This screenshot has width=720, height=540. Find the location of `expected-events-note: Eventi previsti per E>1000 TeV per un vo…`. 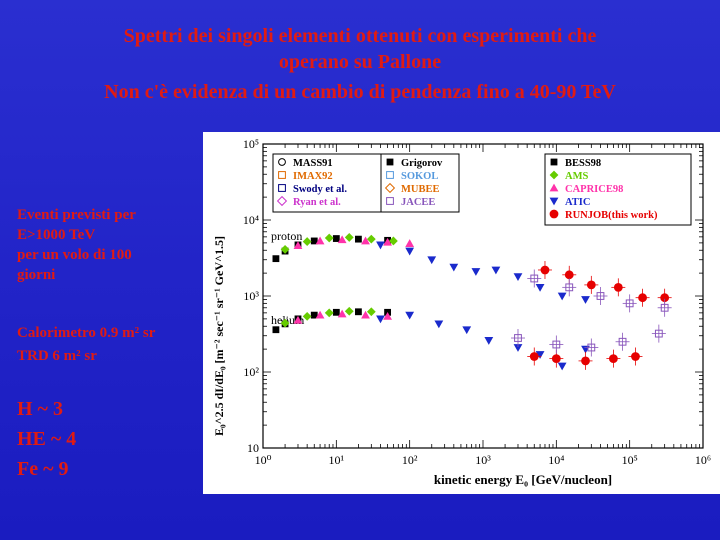

expected-events-note: Eventi previsti per E>1000 TeV per un vo… is located at coordinates (76, 245).